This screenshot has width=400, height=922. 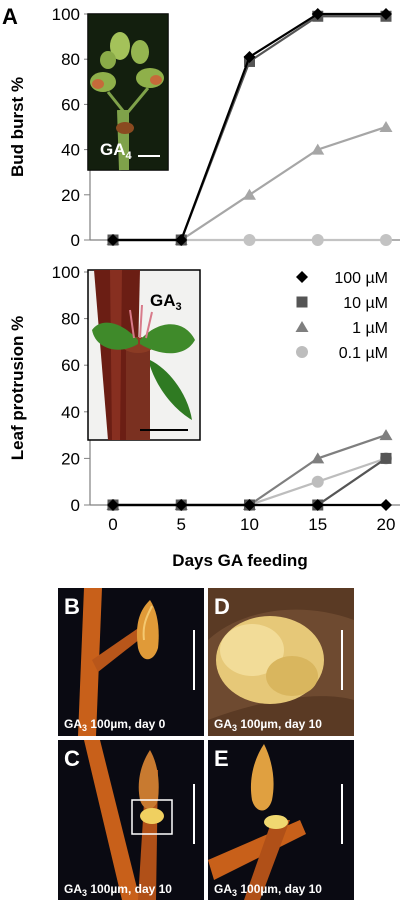 What do you see at coordinates (144, 355) in the screenshot?
I see `ga3-inset-photo: GA3` at bounding box center [144, 355].